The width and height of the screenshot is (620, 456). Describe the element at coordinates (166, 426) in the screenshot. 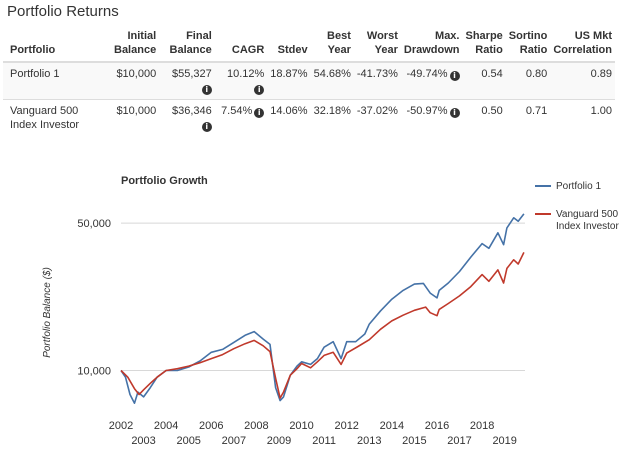

I see `x-tick-label: 2004` at that location.